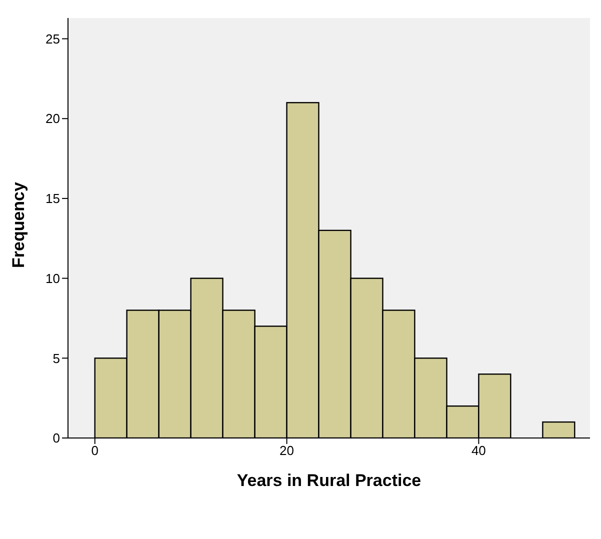 This screenshot has width=601, height=539. Describe the element at coordinates (56, 438) in the screenshot. I see `y-tick-label: 0` at that location.